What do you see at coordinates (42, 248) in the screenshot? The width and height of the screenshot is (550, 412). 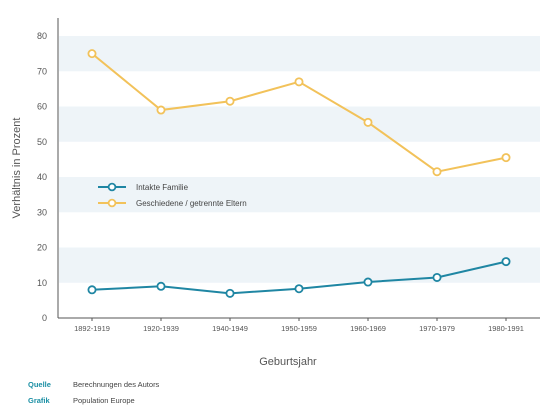 I see `y-tick-label: 20` at bounding box center [42, 248].